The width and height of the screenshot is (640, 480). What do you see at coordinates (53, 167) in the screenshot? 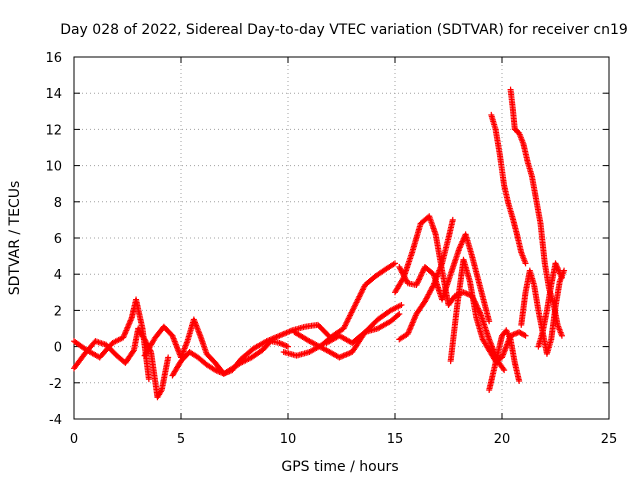
I see `y-tick-label: 10` at bounding box center [53, 167].